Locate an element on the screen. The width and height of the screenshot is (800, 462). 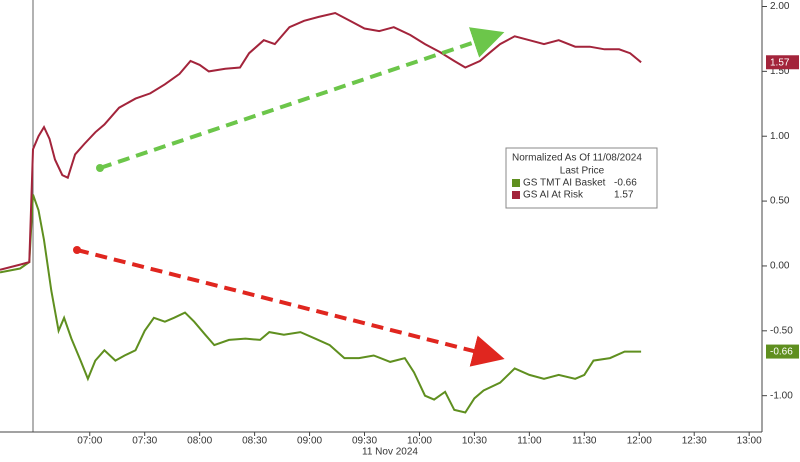
date-label: 11 Nov 2024 is located at coordinates (390, 452).